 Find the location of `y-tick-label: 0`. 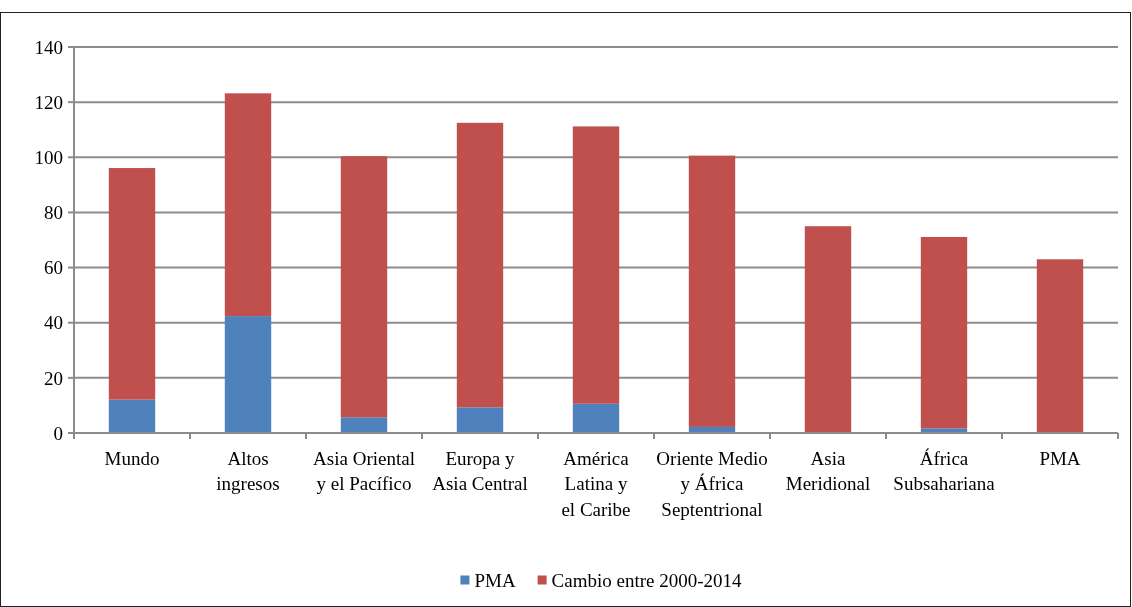

y-tick-label: 0 is located at coordinates (58, 433).